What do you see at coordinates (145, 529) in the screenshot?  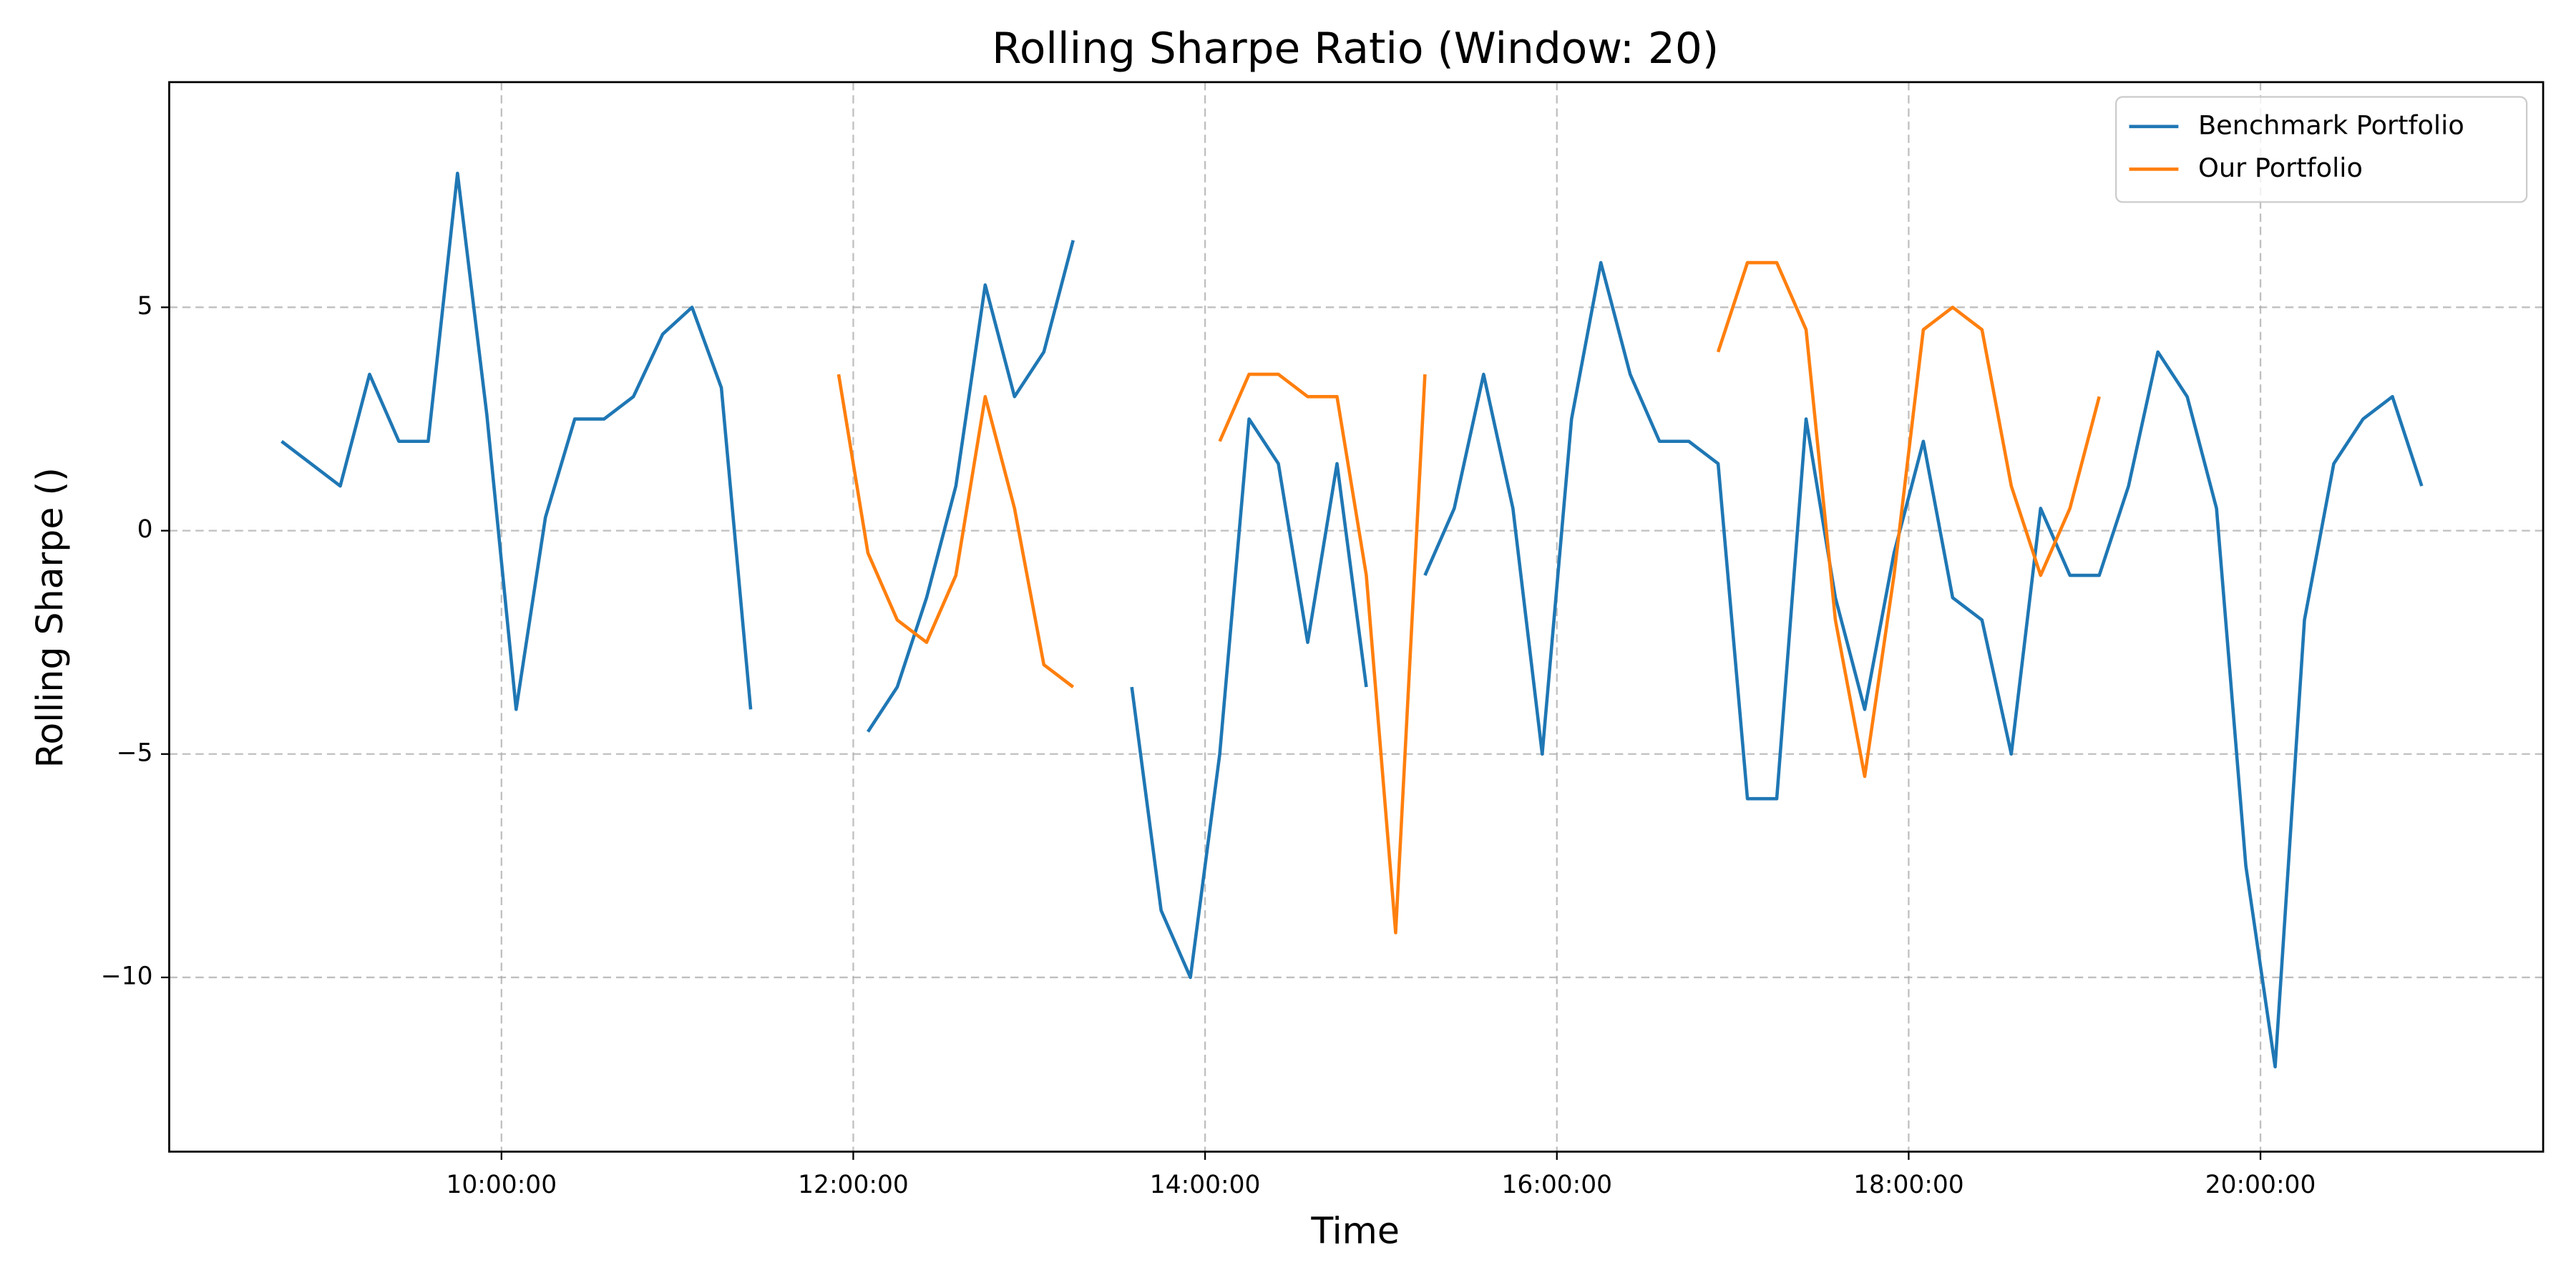 I see `y-tick-label: 0` at bounding box center [145, 529].